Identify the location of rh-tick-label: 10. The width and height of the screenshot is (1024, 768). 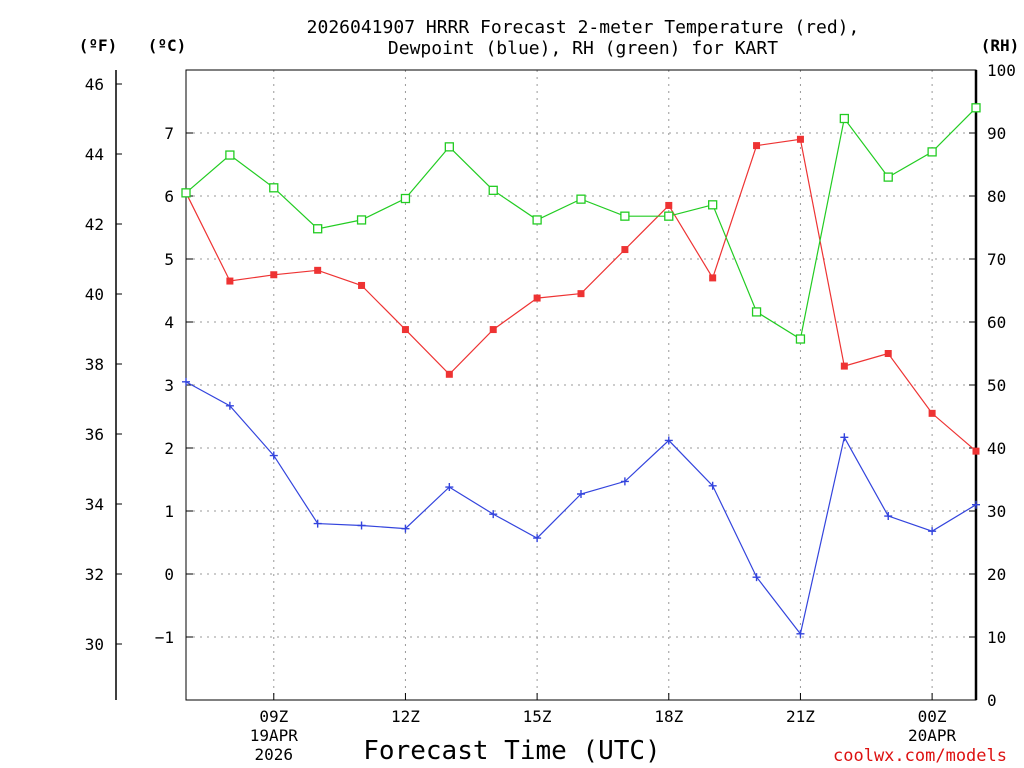
(996, 637).